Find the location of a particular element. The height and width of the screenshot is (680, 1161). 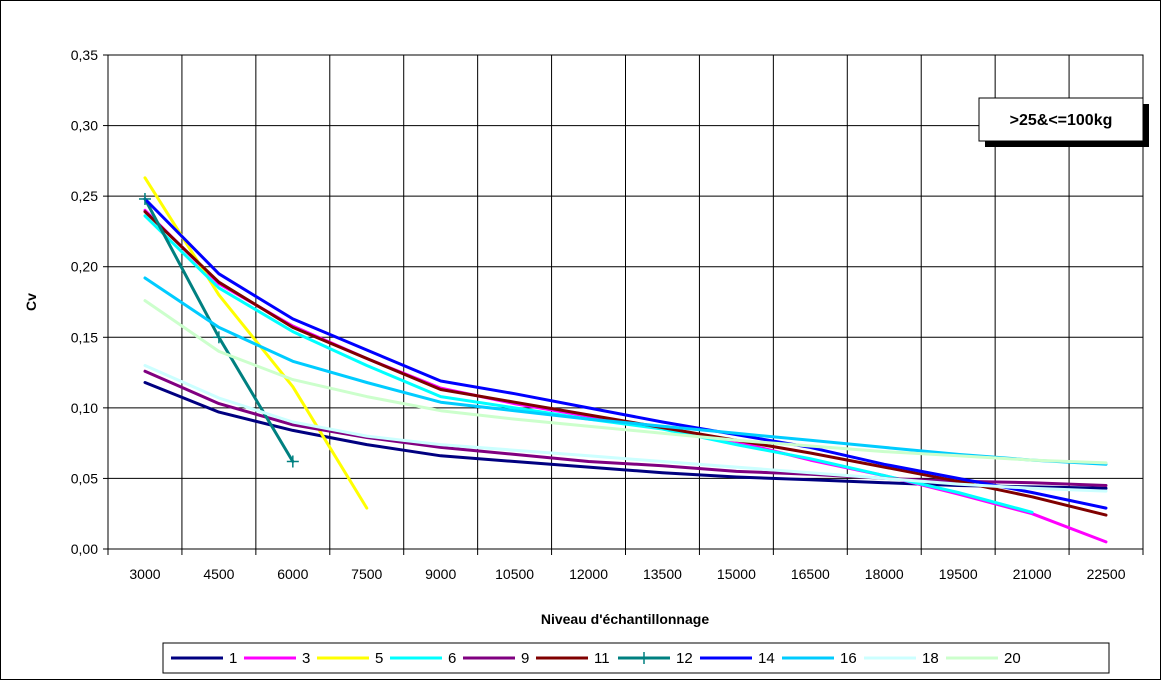

legend-item-6: 6 is located at coordinates (423, 658).